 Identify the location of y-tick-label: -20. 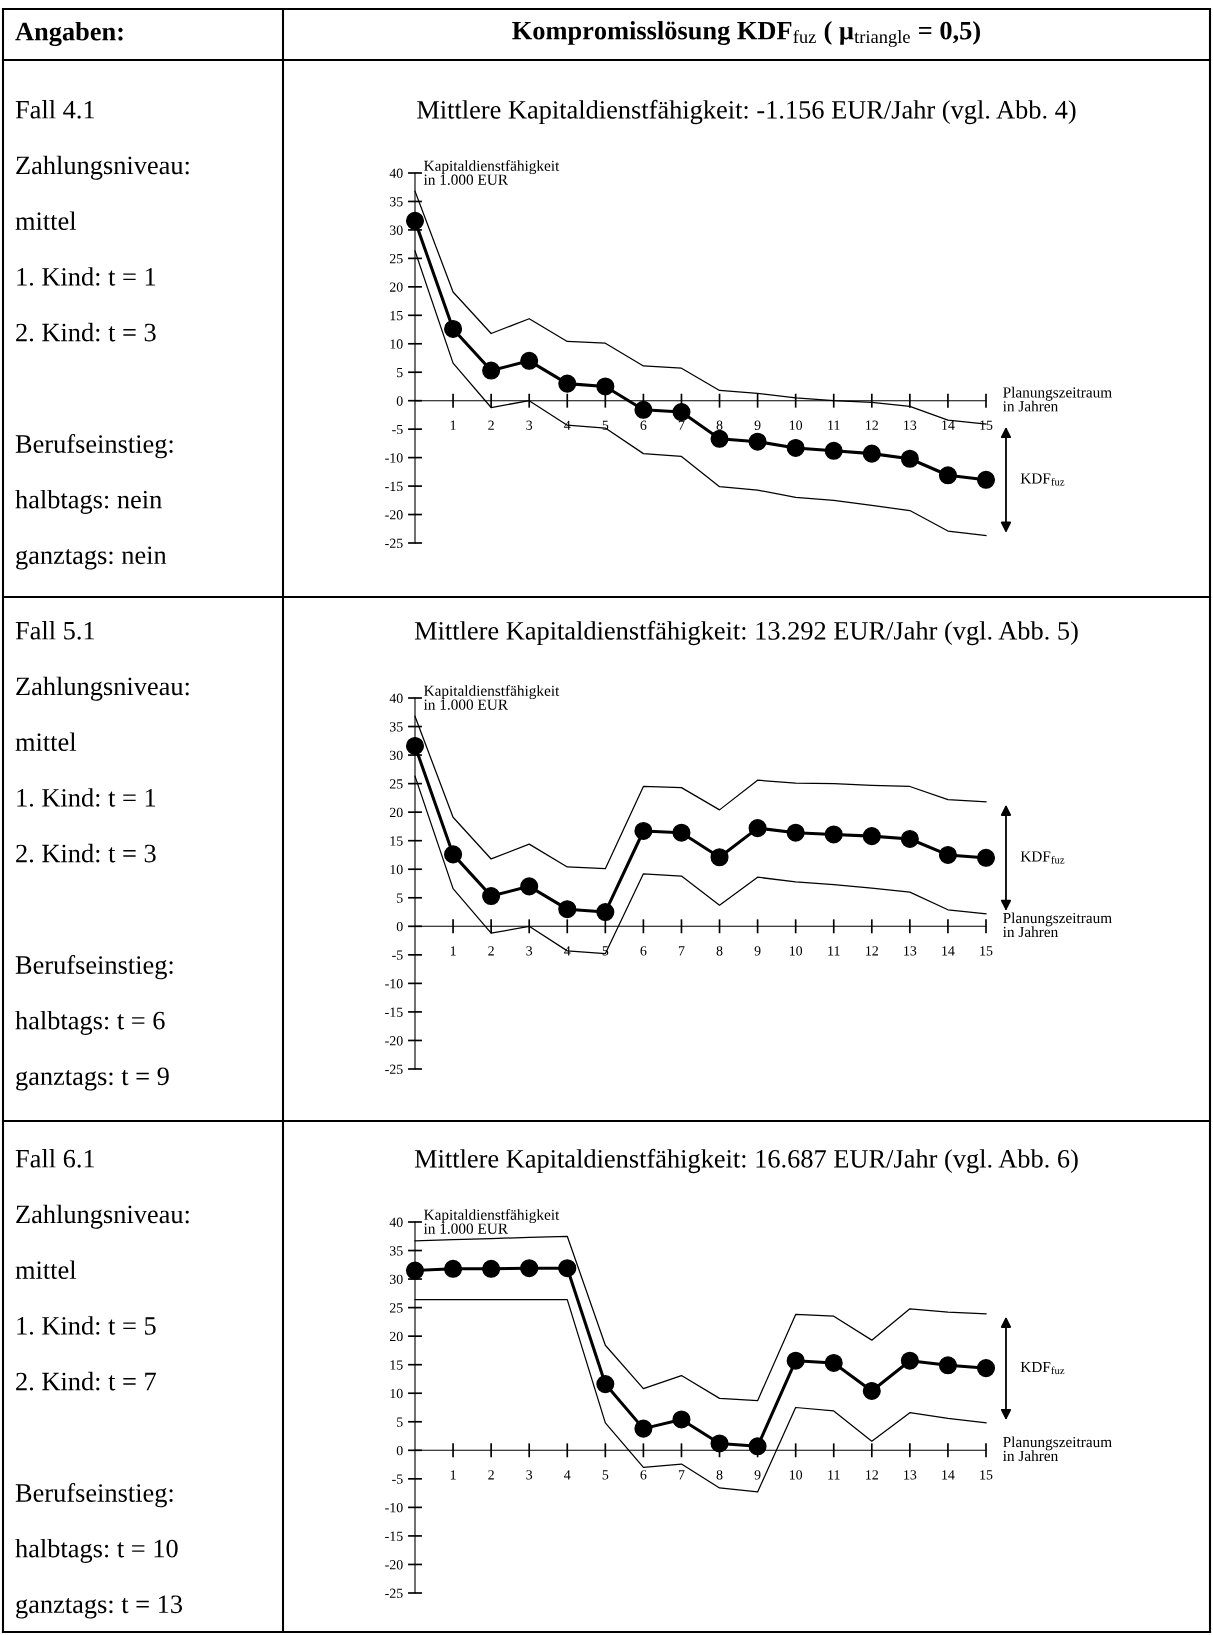
(394, 1041).